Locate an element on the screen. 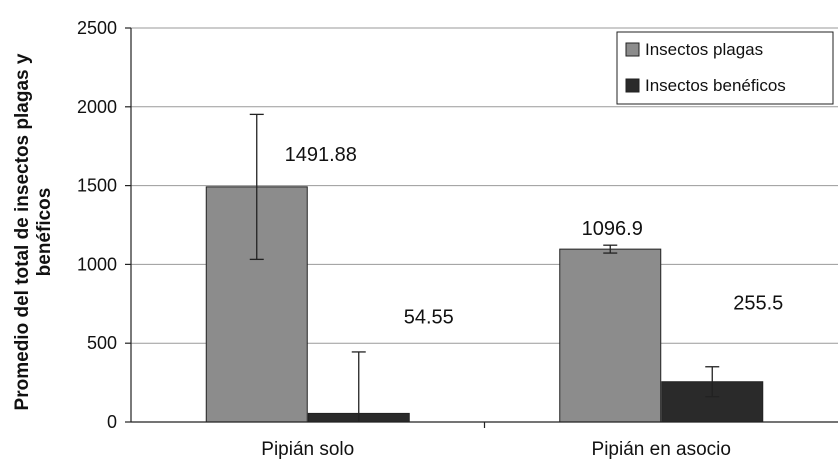 The image size is (838, 468). data-label: 1096.9 is located at coordinates (612, 229).